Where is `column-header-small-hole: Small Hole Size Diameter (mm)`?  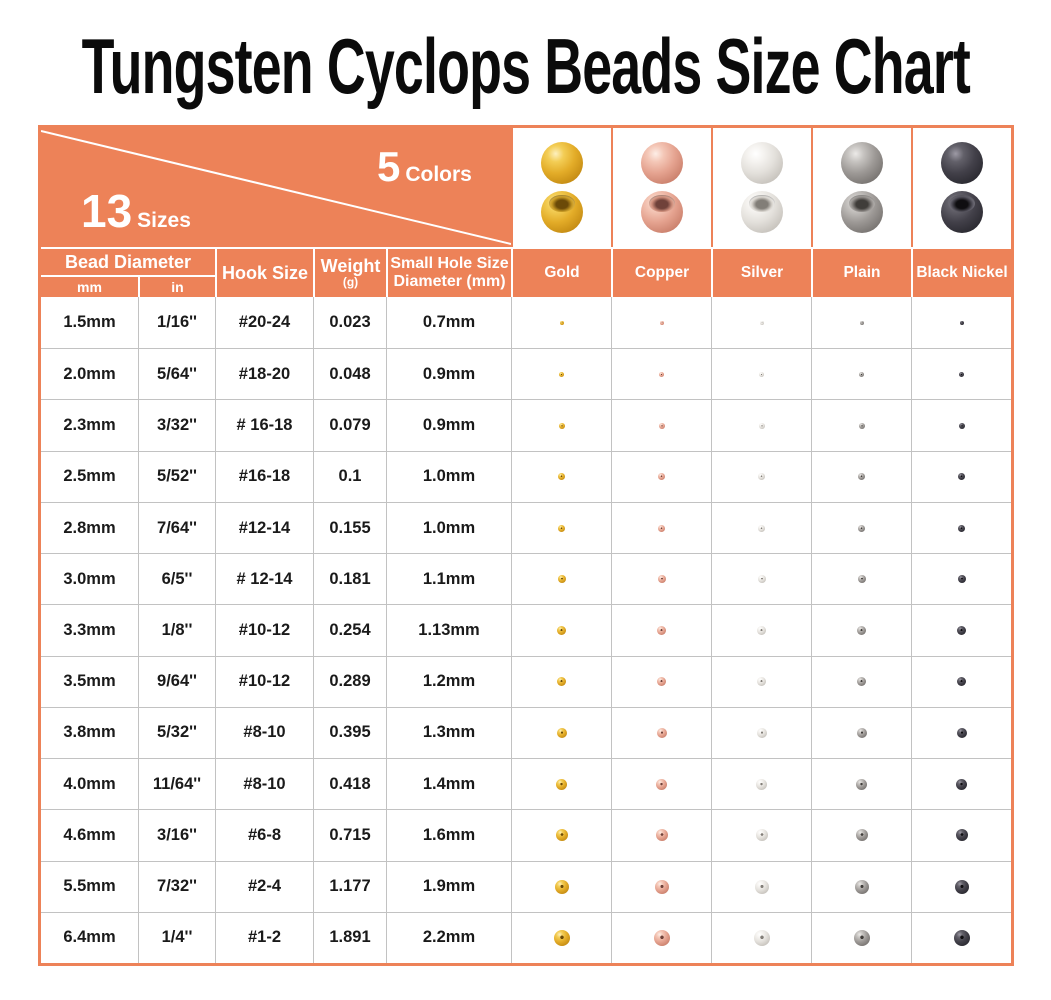
column-header-small-hole: Small Hole Size Diameter (mm) is located at coordinates (448, 273).